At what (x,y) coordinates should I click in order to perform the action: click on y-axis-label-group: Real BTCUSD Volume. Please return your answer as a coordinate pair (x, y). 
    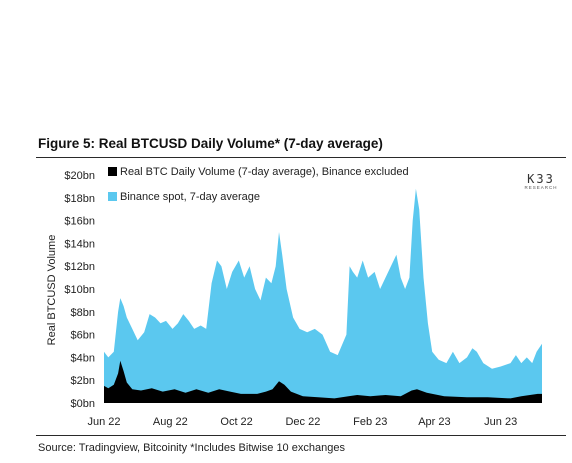
    Looking at the image, I should click on (52, 290).